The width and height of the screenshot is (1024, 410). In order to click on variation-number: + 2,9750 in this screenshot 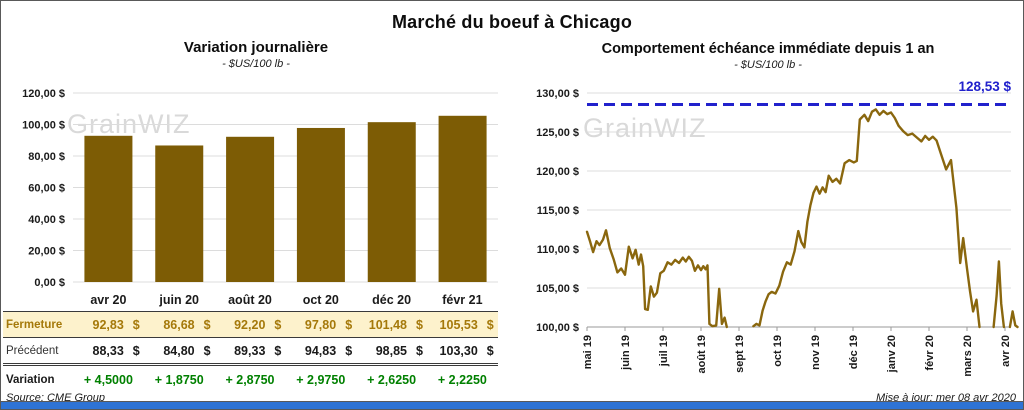, I will do `click(321, 379)`.